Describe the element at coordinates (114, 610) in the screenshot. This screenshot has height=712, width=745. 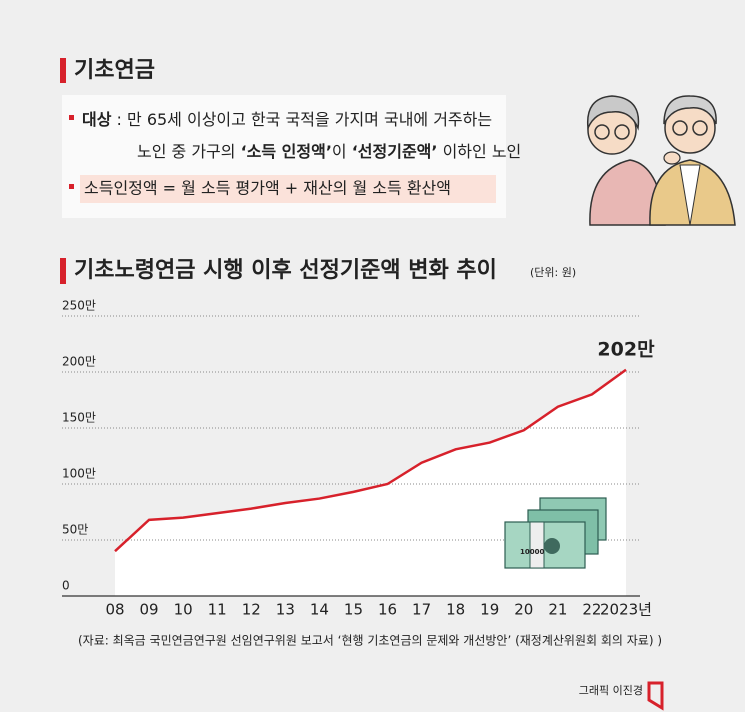
I see `x-tick-label: 08` at that location.